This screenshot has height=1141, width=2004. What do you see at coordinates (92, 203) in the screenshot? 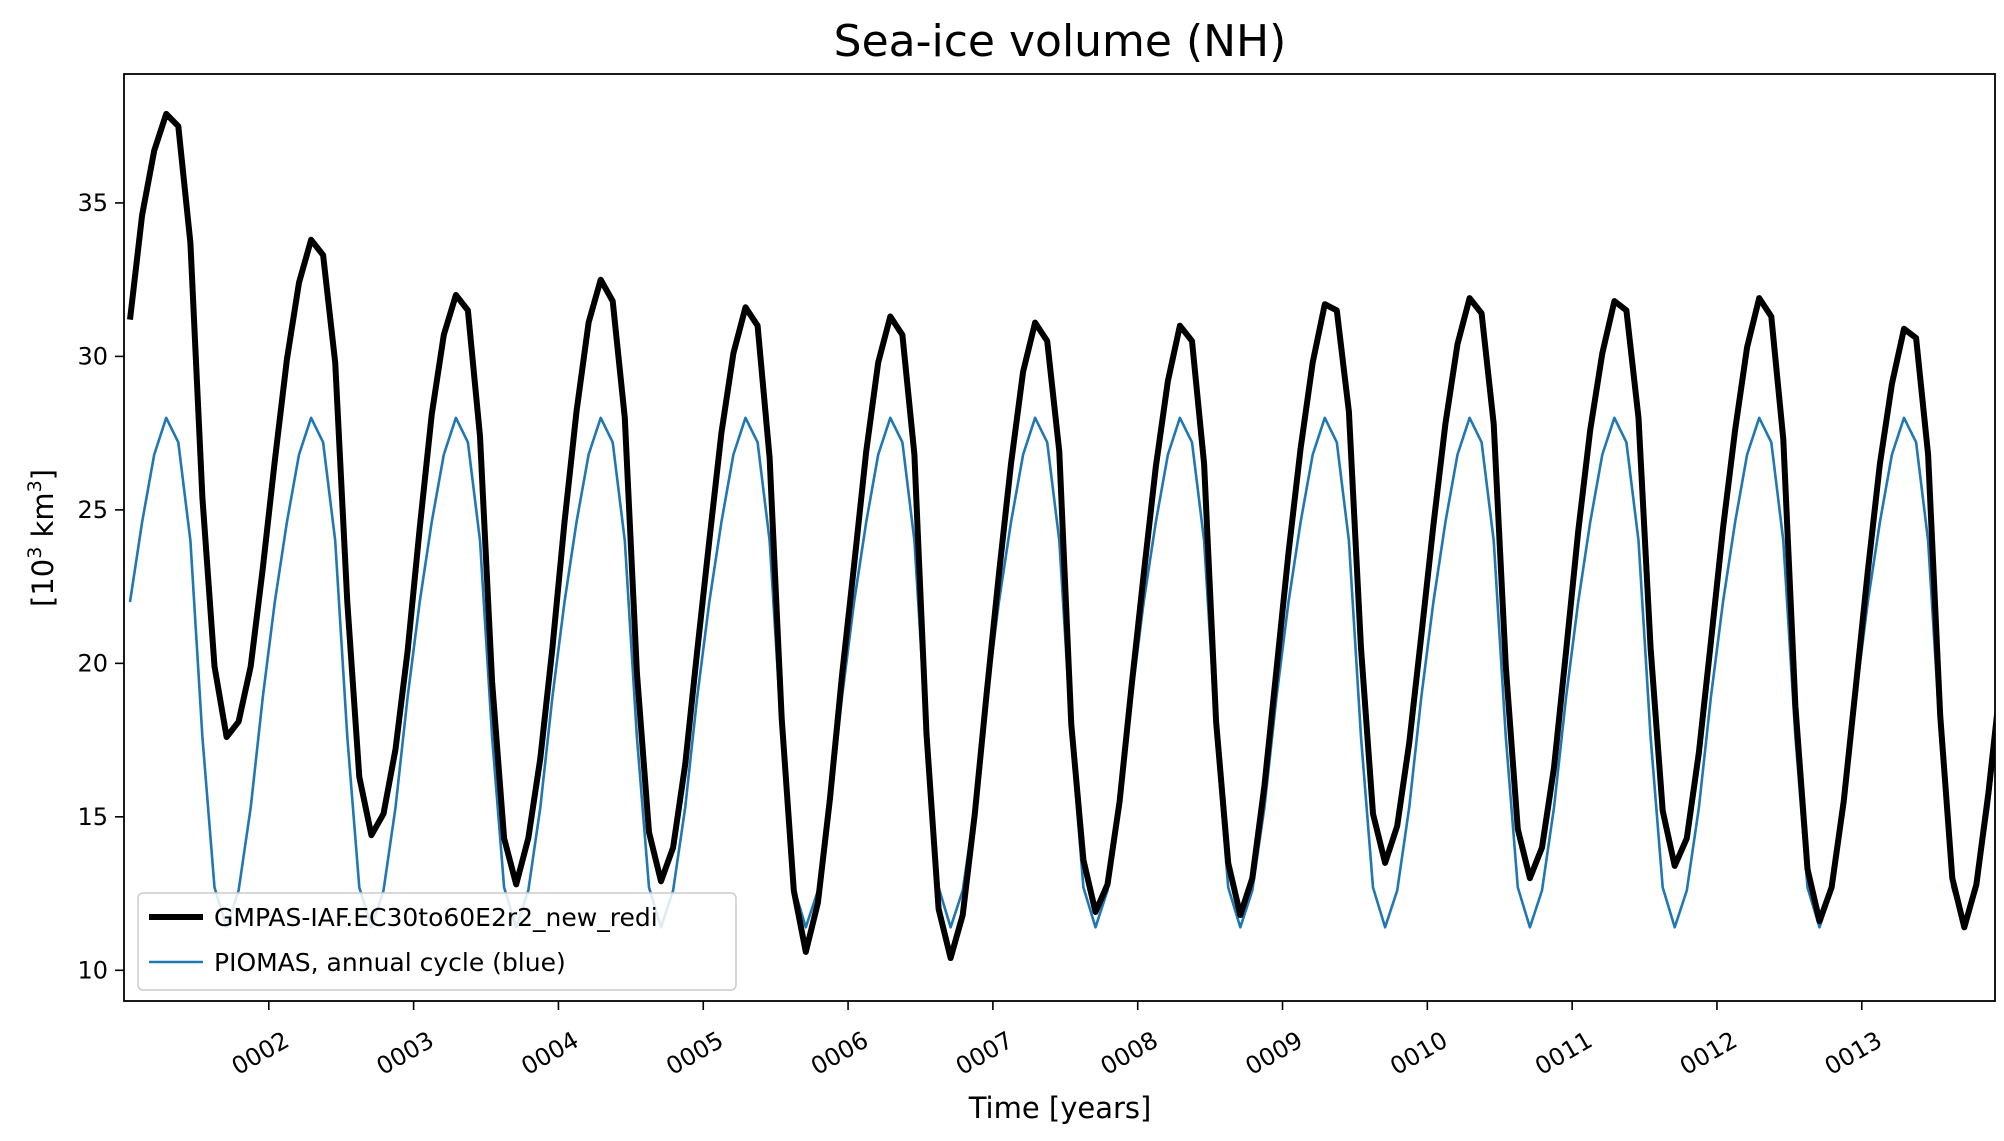
I see `y-tick-label: 35` at bounding box center [92, 203].